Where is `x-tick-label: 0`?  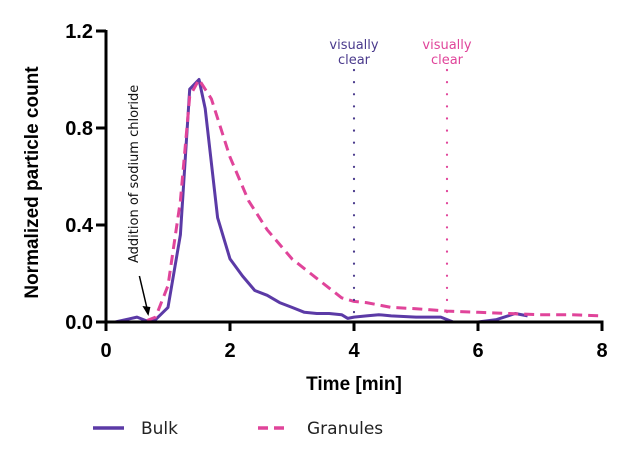
x-tick-label: 0 is located at coordinates (105, 351).